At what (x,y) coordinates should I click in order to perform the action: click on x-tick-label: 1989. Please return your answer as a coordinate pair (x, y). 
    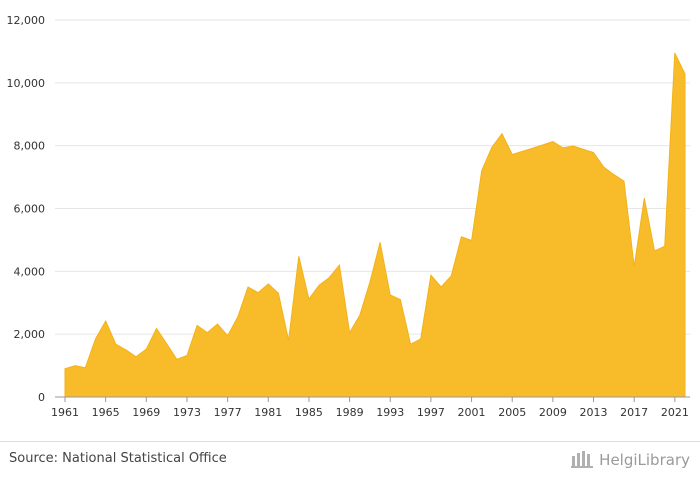
    Looking at the image, I should click on (350, 412).